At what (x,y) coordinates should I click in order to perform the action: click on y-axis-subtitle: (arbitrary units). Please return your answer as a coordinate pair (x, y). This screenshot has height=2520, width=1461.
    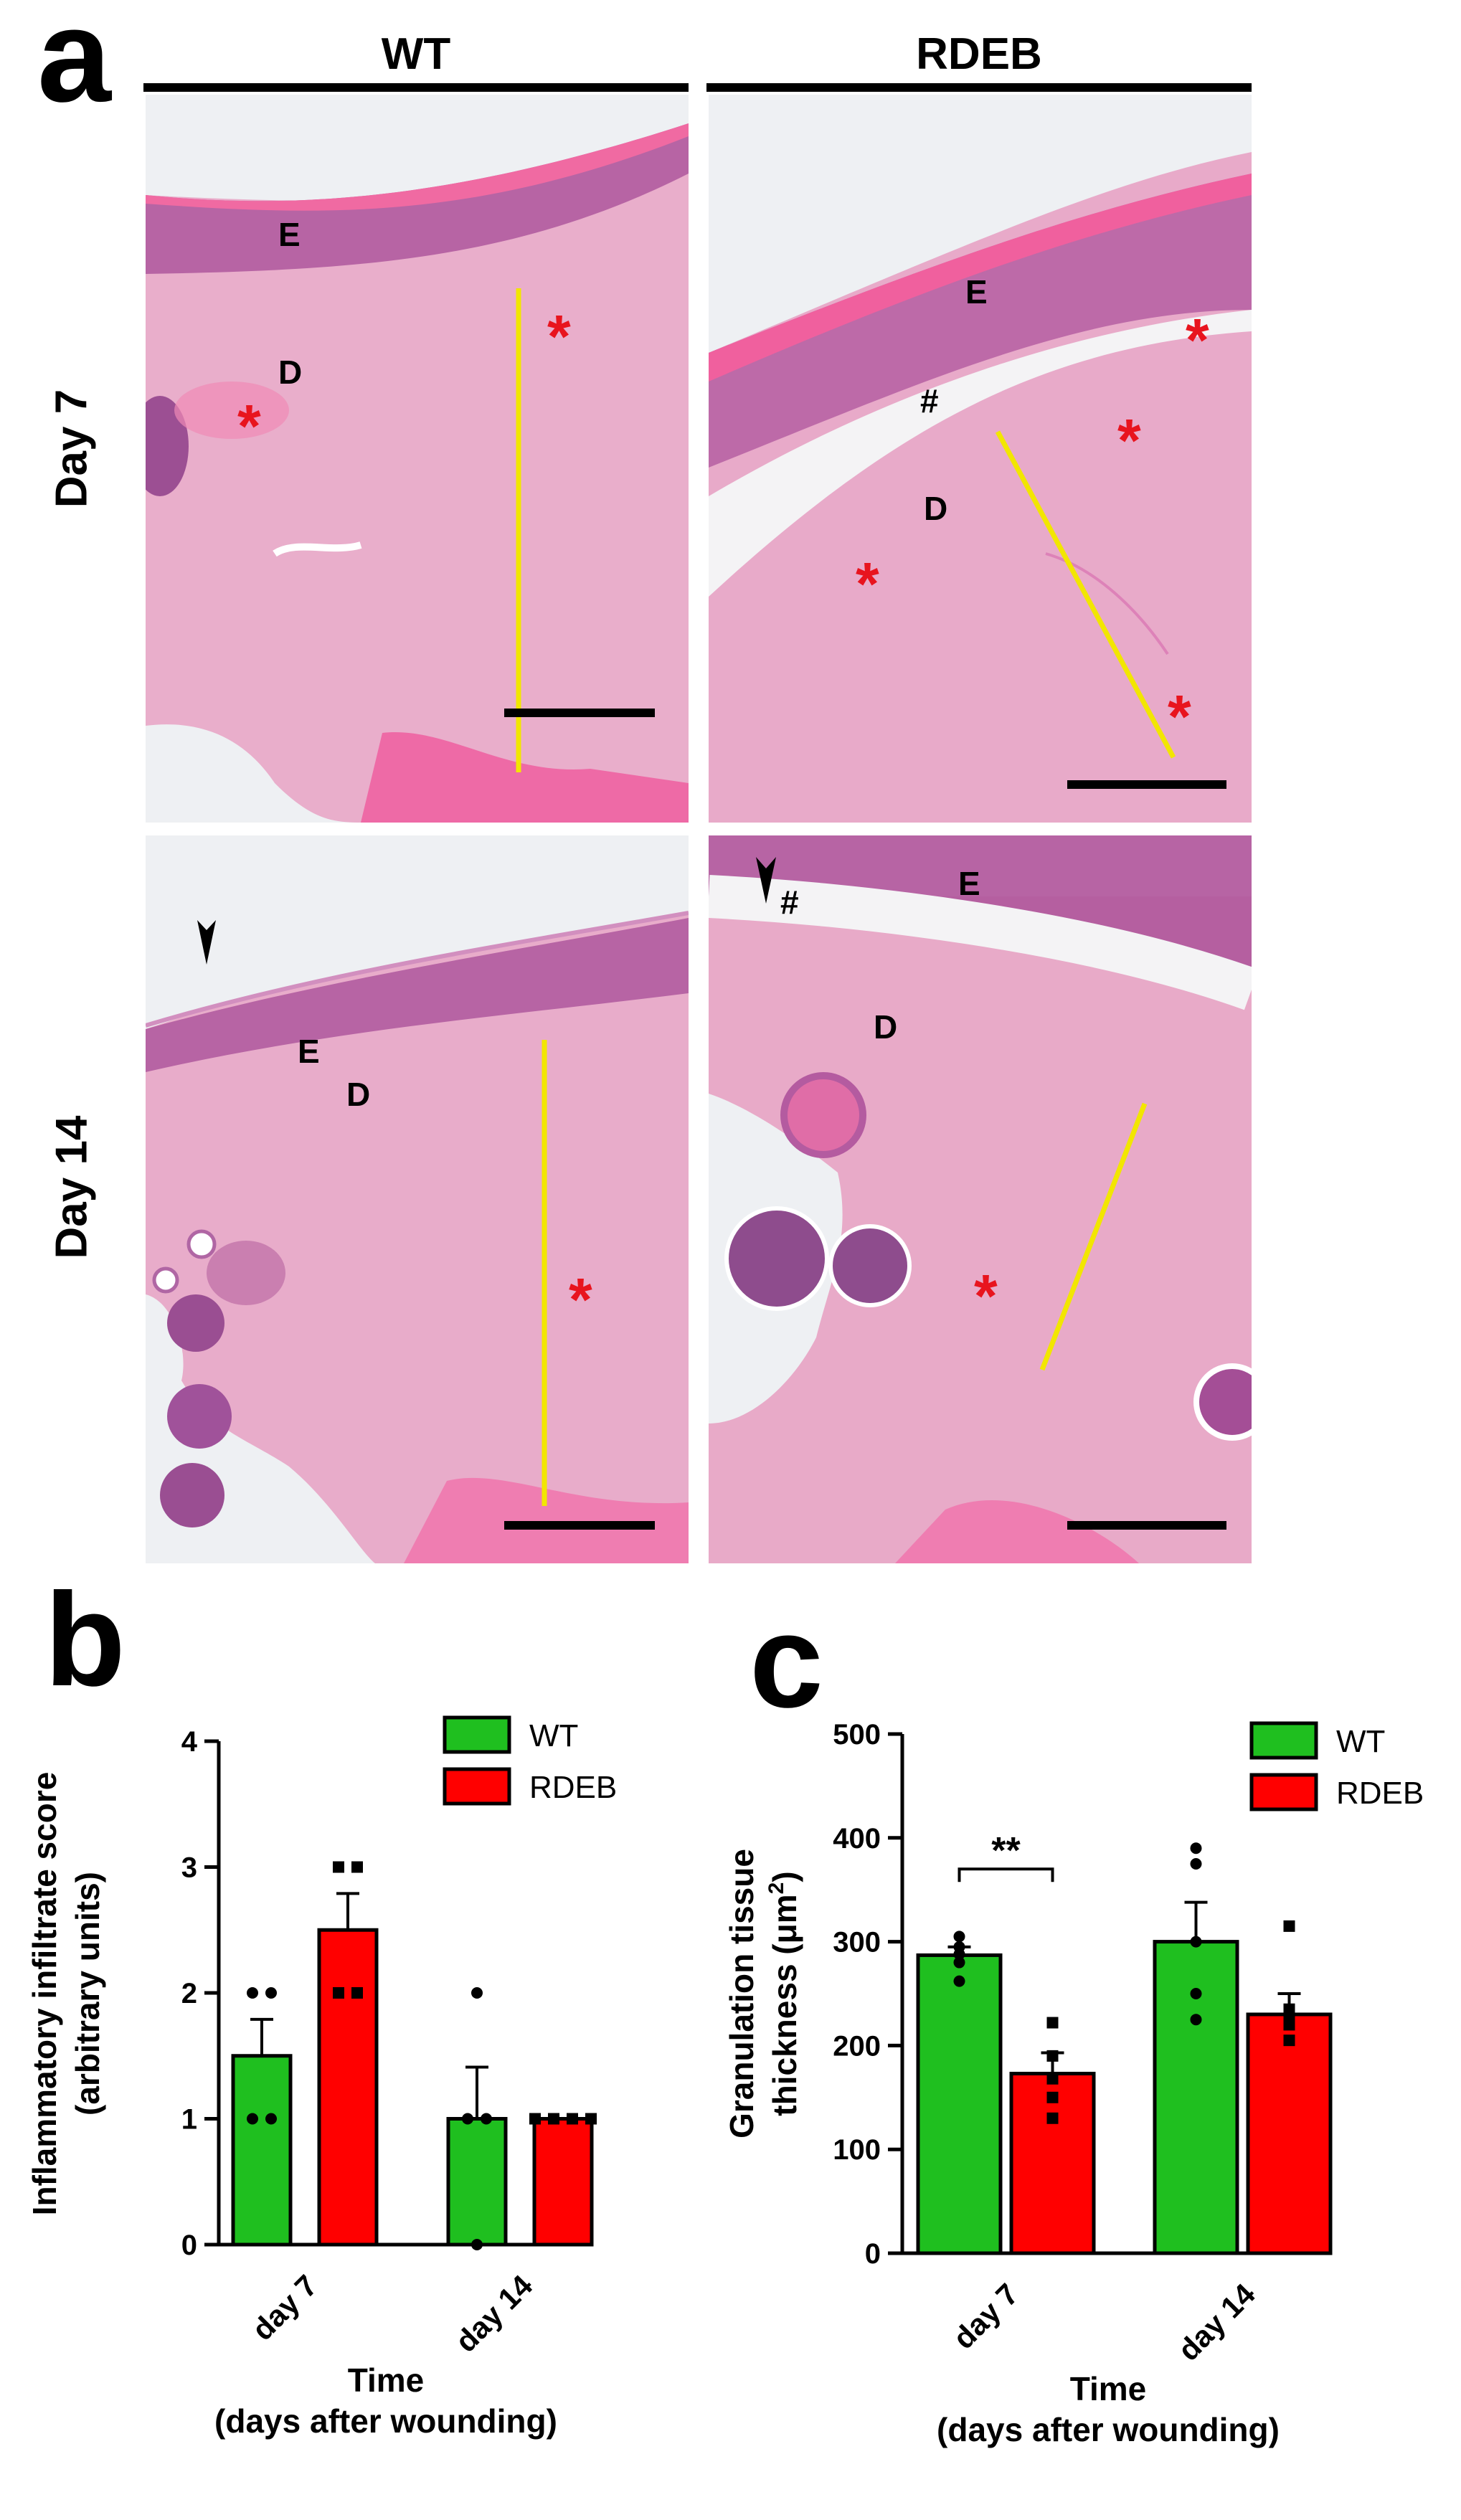
    Looking at the image, I should click on (88, 1994).